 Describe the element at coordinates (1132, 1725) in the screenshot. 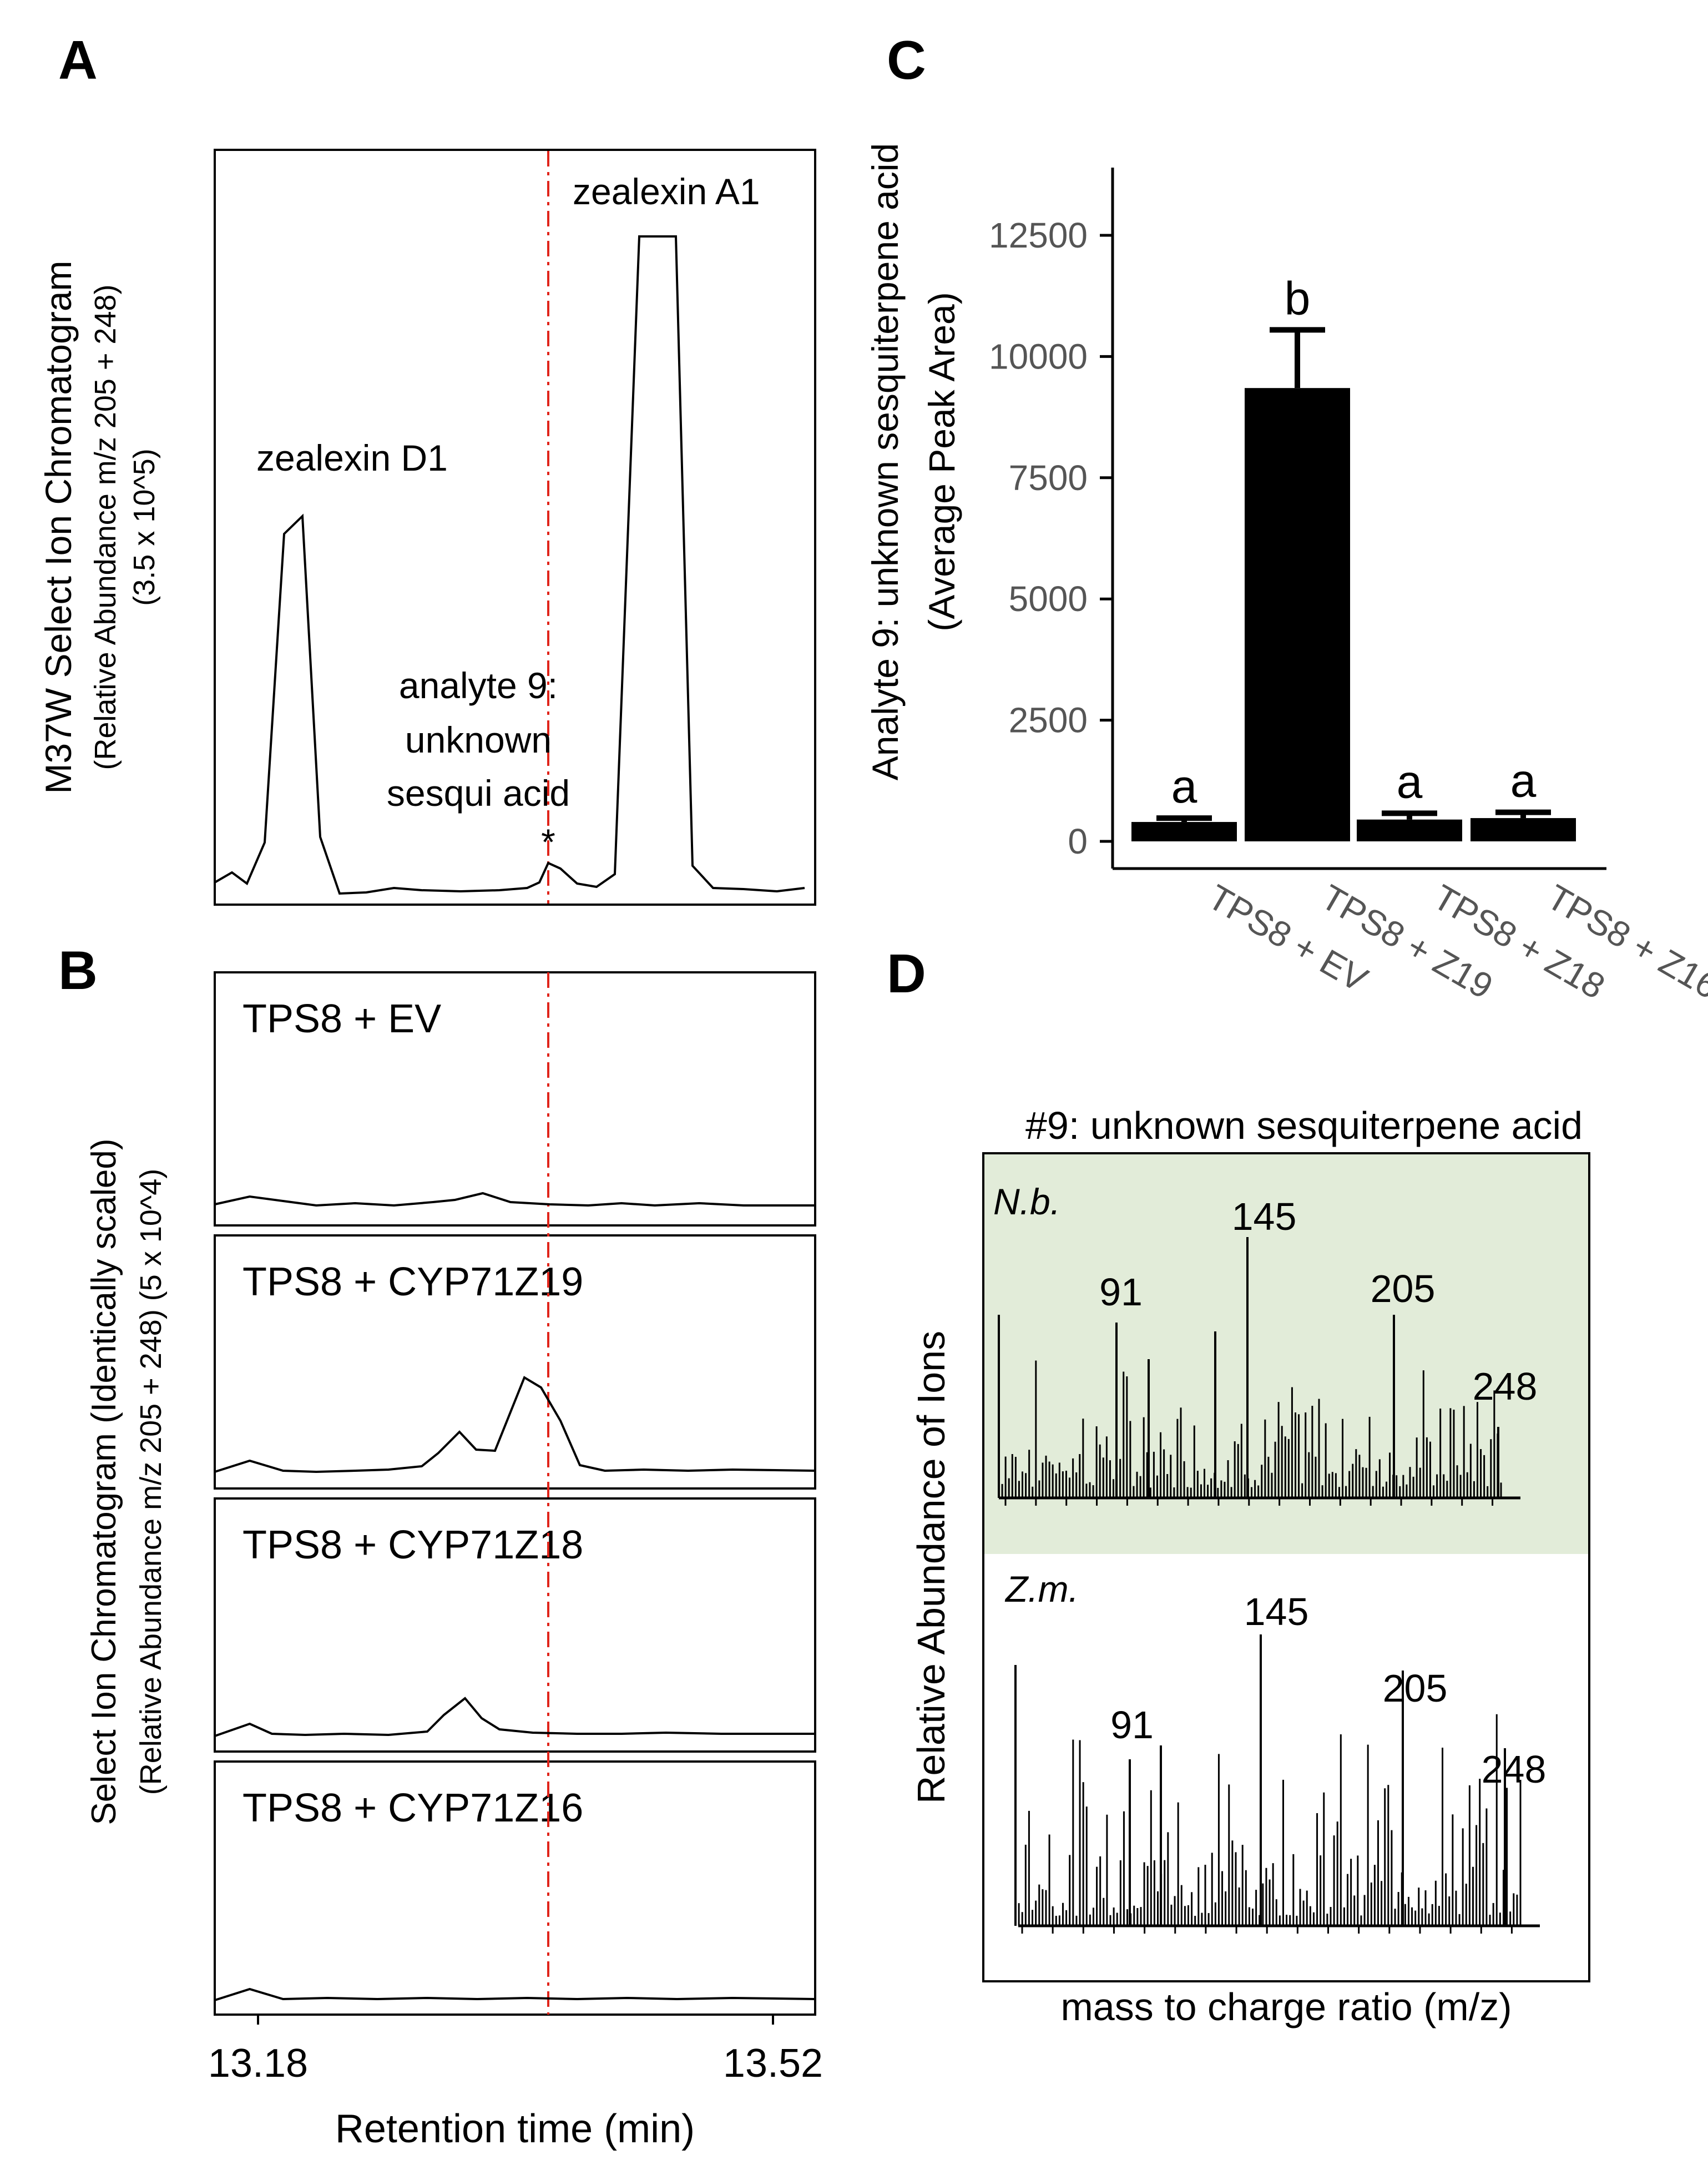

I see `zm-peak-label-91: 91` at that location.